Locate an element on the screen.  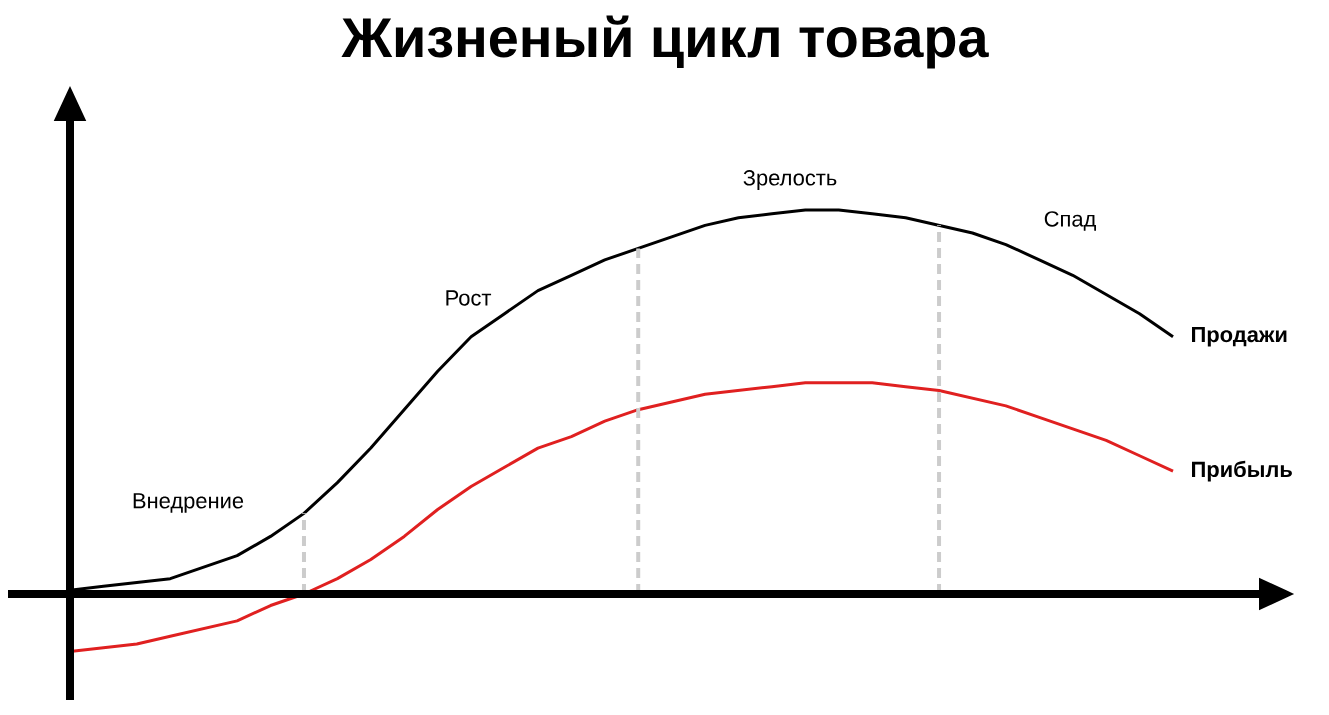
text: Зрелость is located at coordinates (790, 180).